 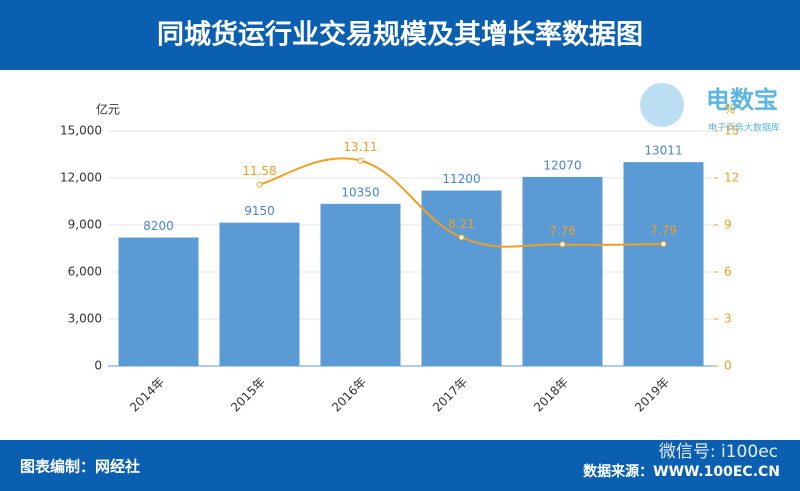 I want to click on source: 数据来源：WWW.100EC.CN, so click(x=681, y=471).